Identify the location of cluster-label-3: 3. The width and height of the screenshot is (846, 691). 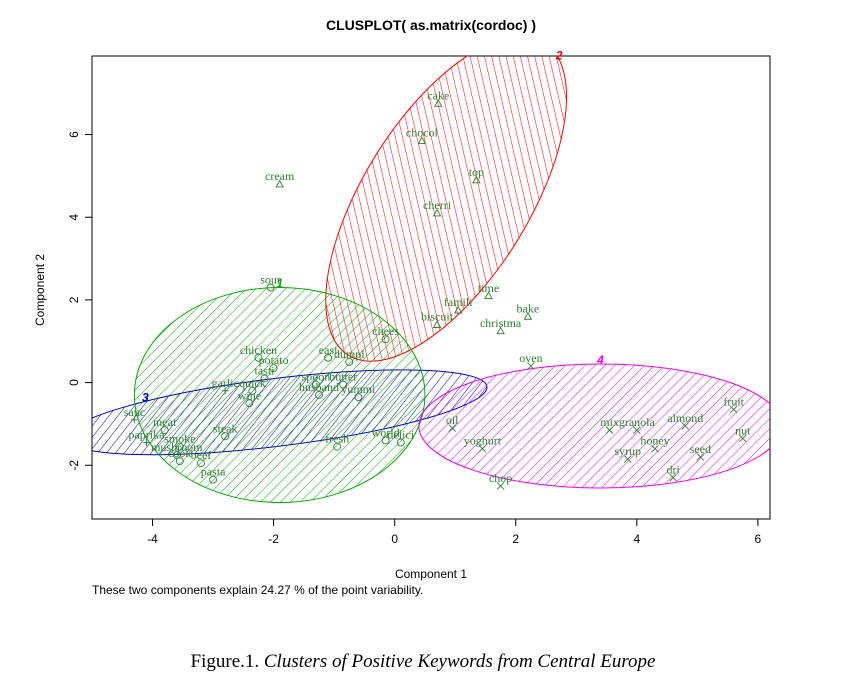
(145, 397).